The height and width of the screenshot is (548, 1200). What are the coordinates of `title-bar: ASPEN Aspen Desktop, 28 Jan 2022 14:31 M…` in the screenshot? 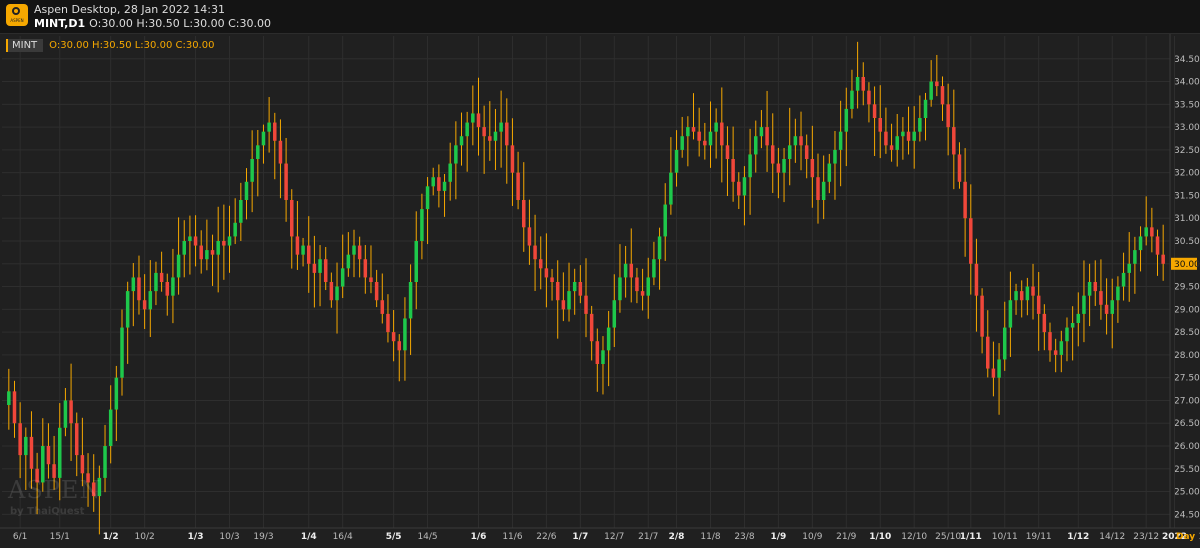 It's located at (600, 17).